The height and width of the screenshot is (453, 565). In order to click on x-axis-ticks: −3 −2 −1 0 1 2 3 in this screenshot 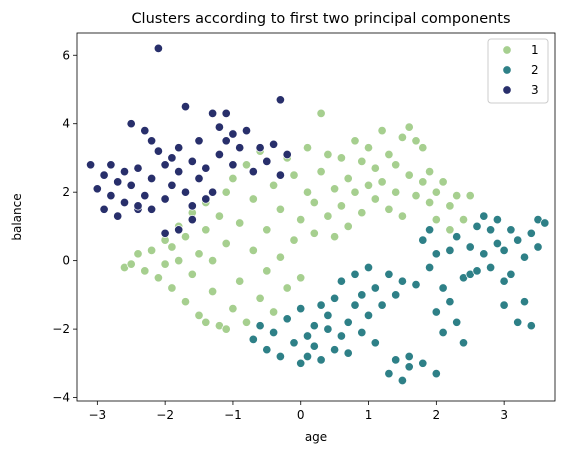, I will do `click(298, 411)`.